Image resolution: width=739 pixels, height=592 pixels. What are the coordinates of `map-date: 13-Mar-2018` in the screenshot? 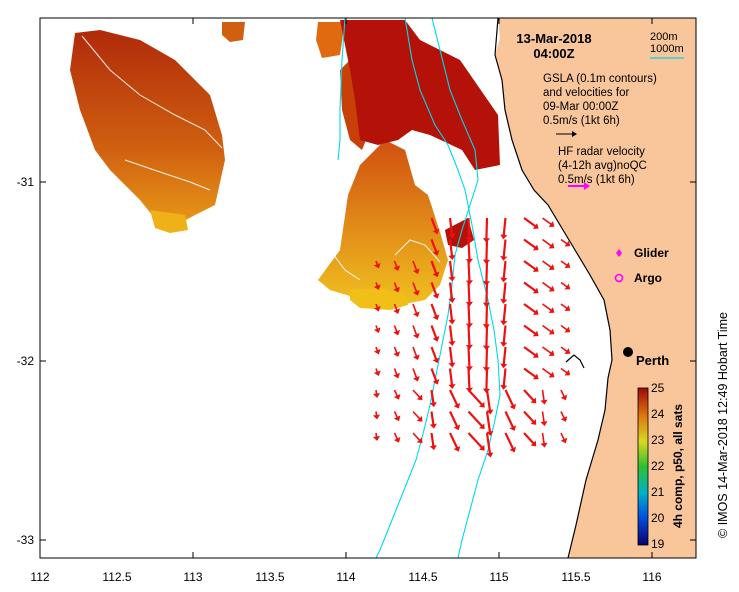 It's located at (553, 38).